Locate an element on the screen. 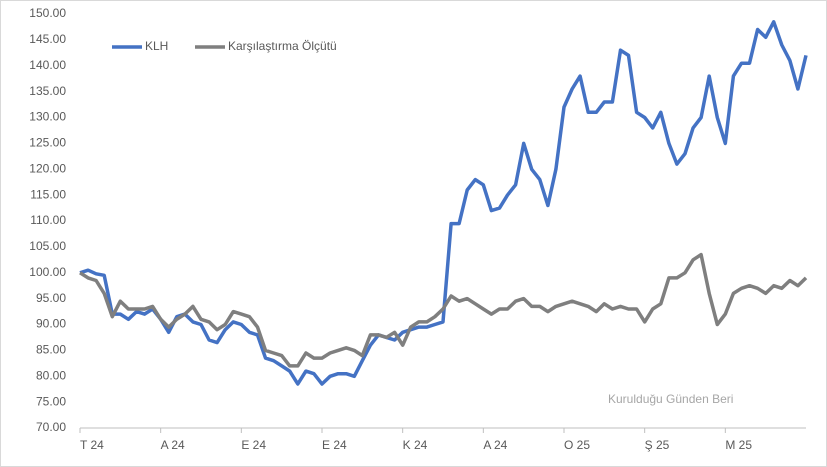 The width and height of the screenshot is (827, 467). y-tick-label: 105.00 is located at coordinates (47, 246).